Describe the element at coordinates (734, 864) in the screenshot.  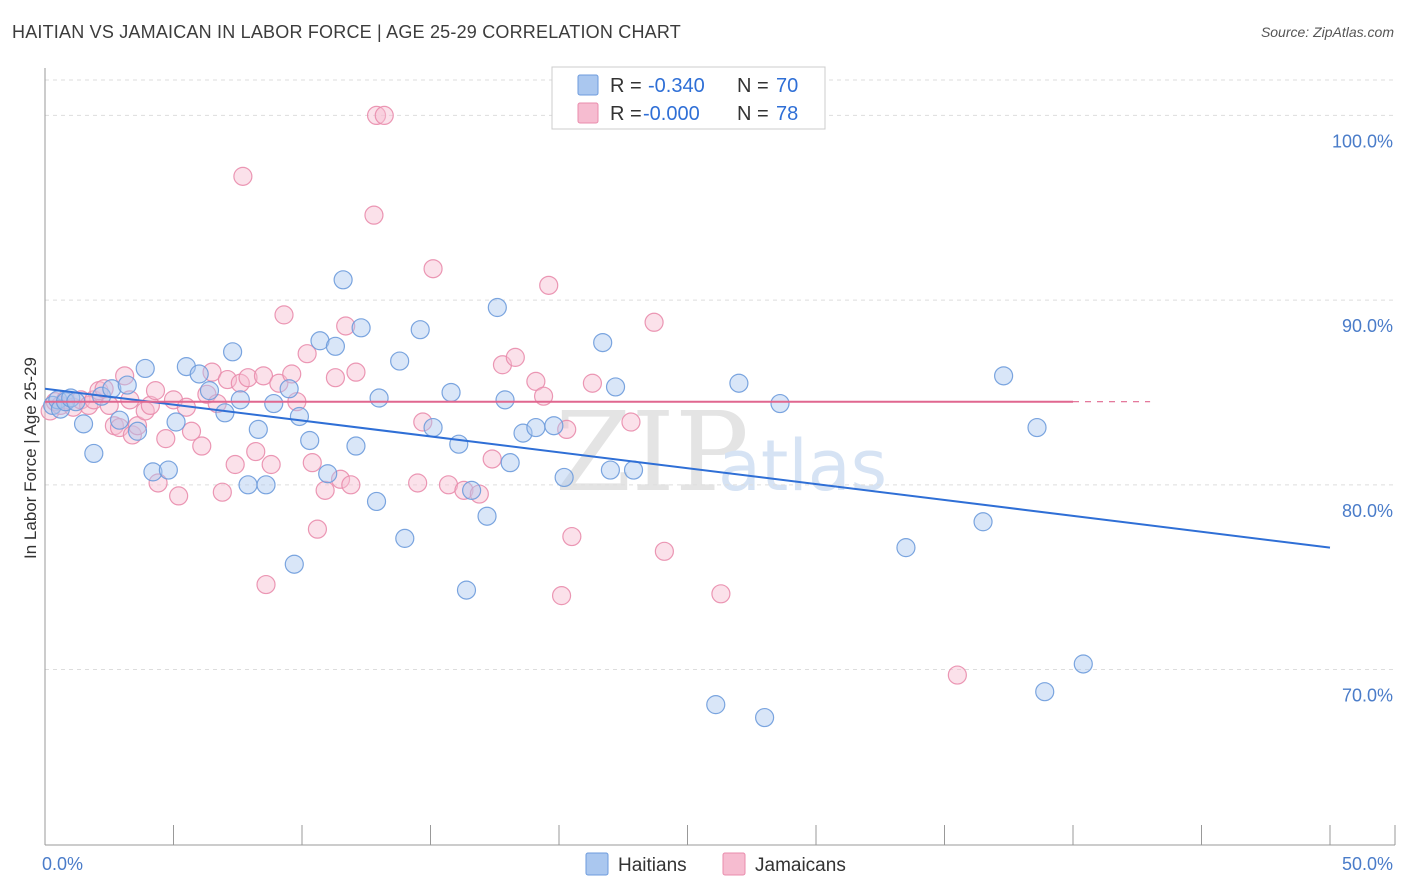
I see `legend-item-jamaicans-swatch` at that location.